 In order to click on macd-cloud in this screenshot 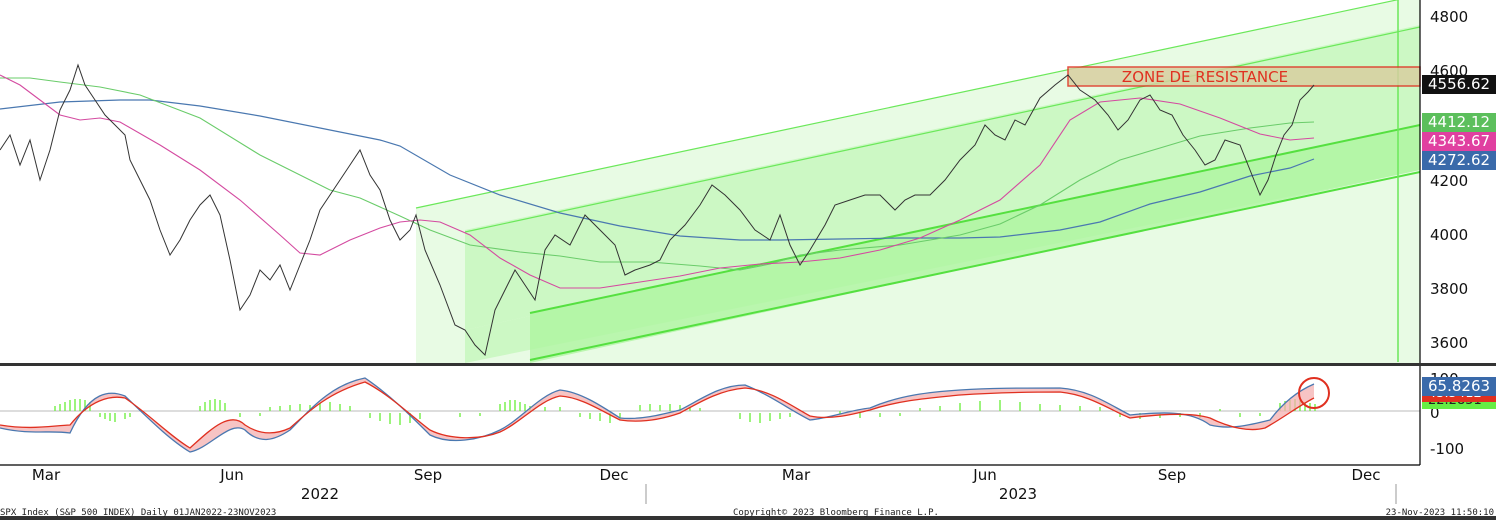, I will do `click(657, 415)`.